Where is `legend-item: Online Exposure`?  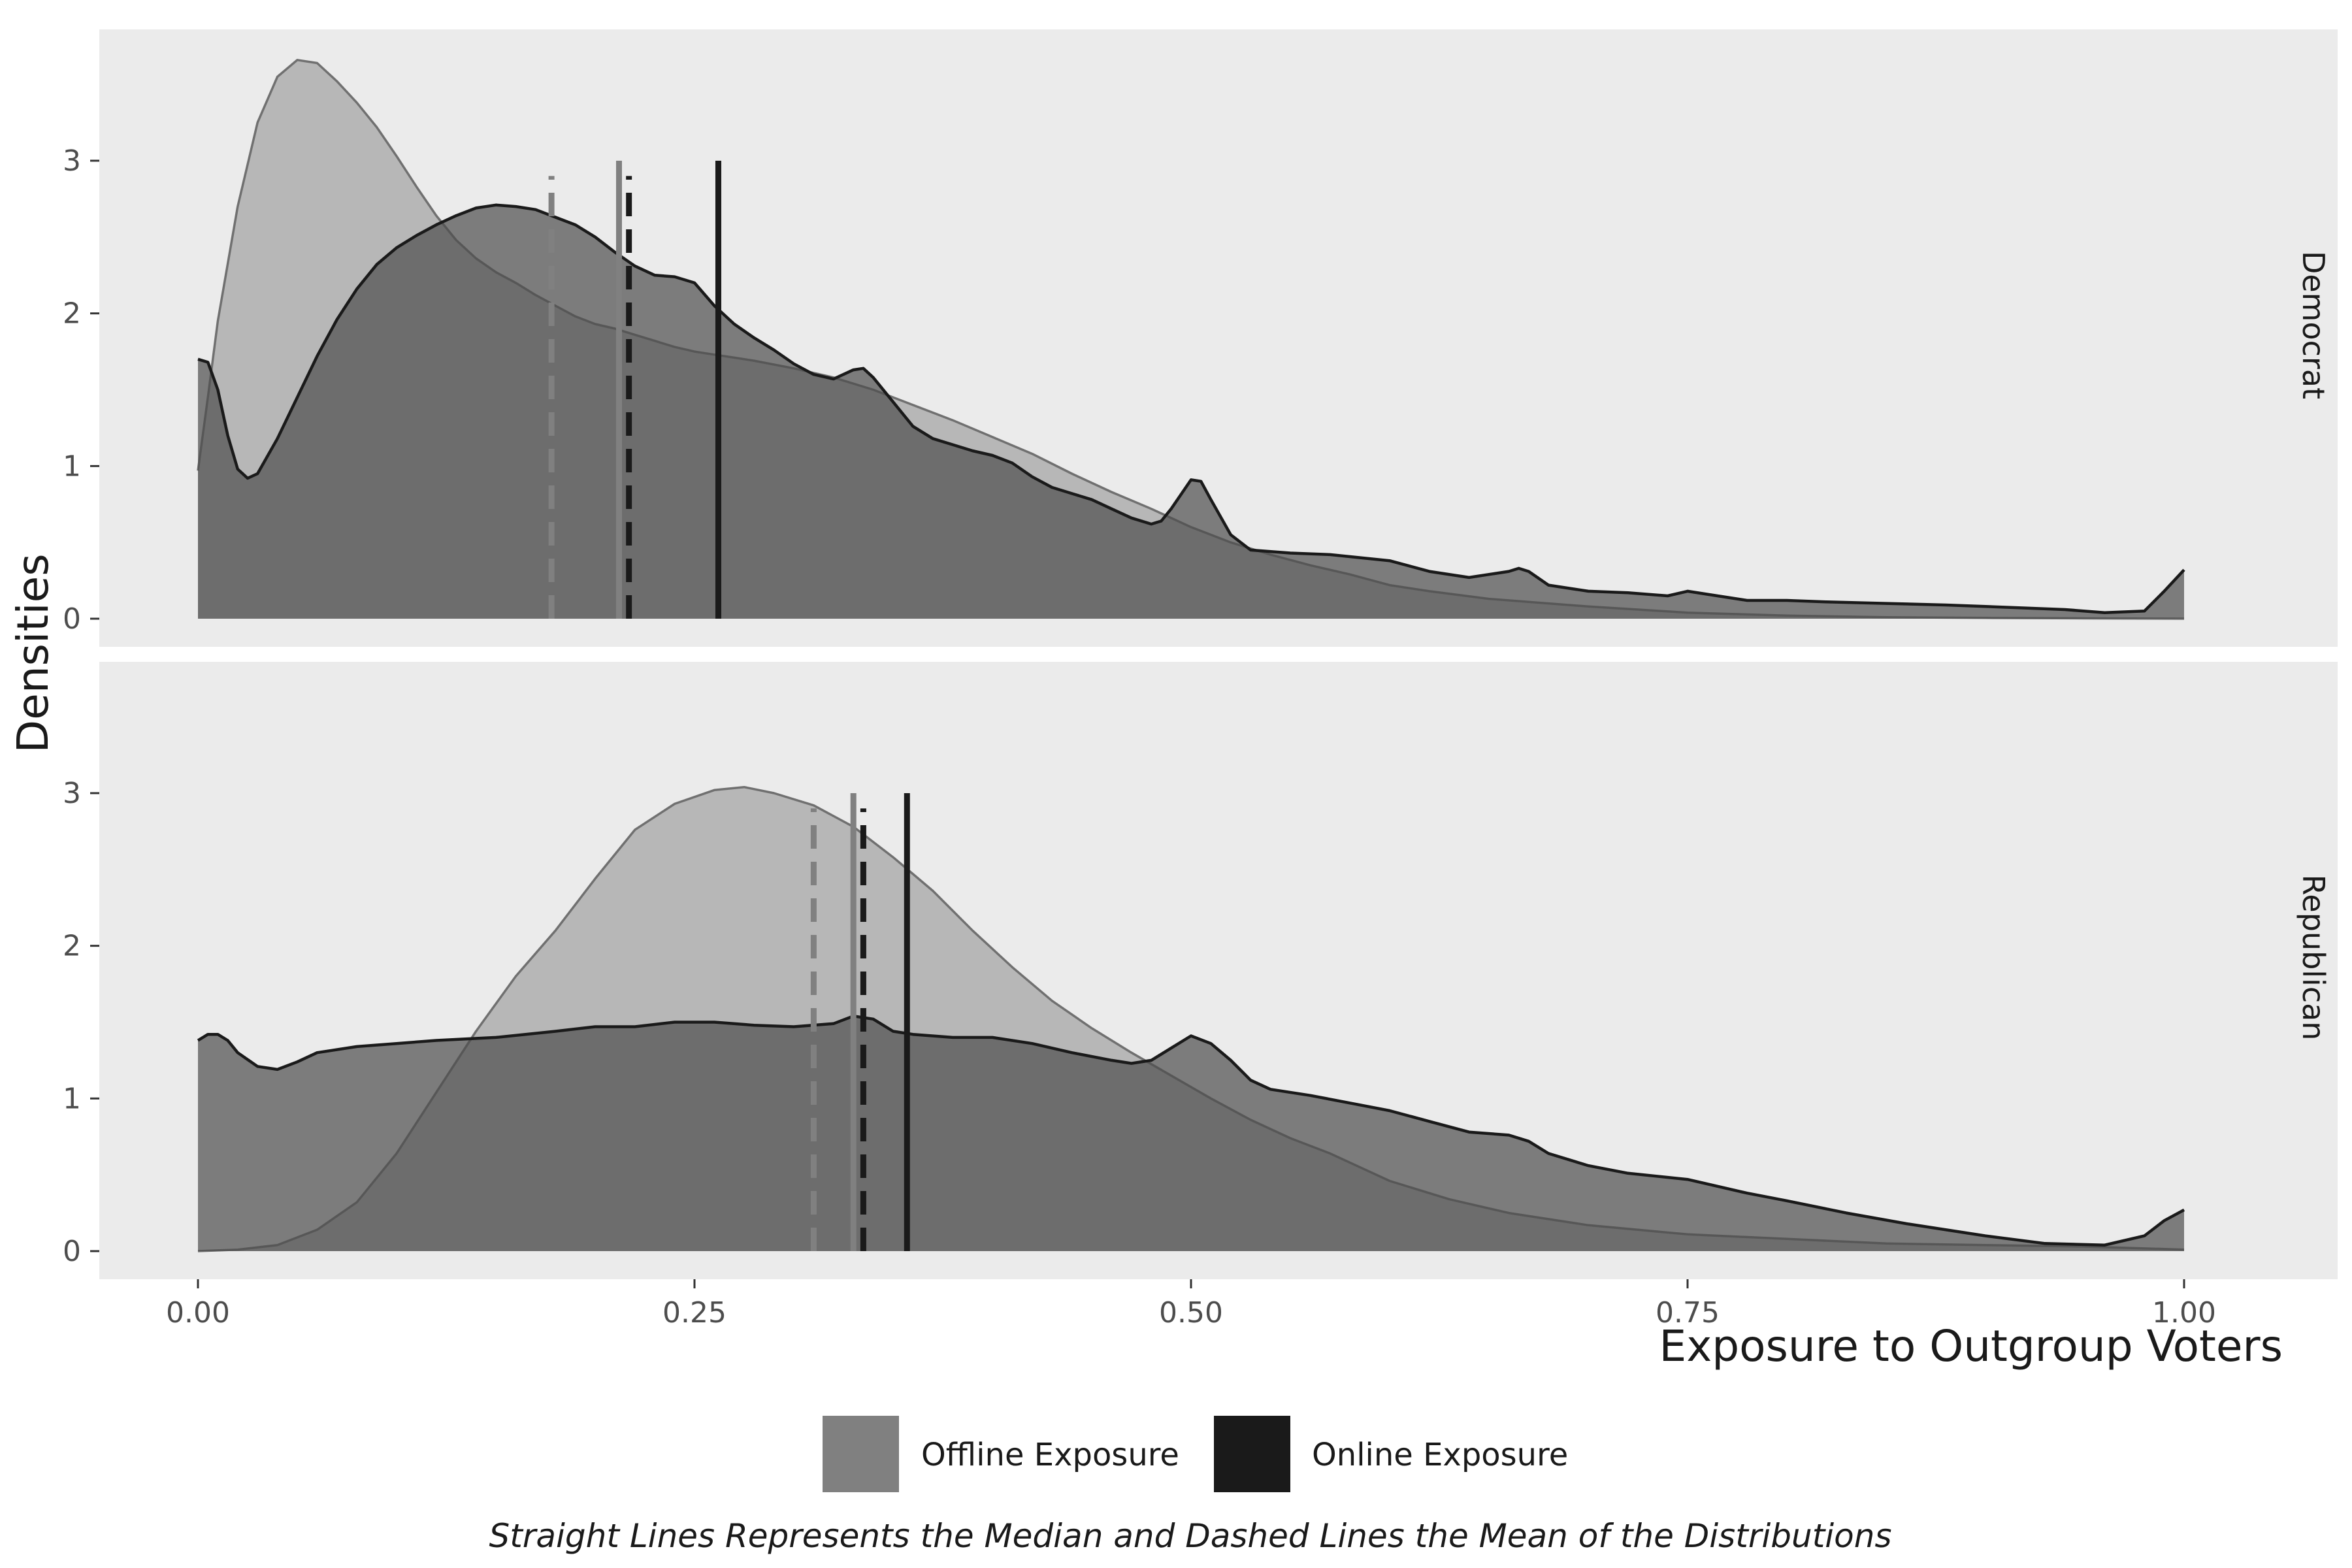
legend-item: Online Exposure is located at coordinates (1391, 1454).